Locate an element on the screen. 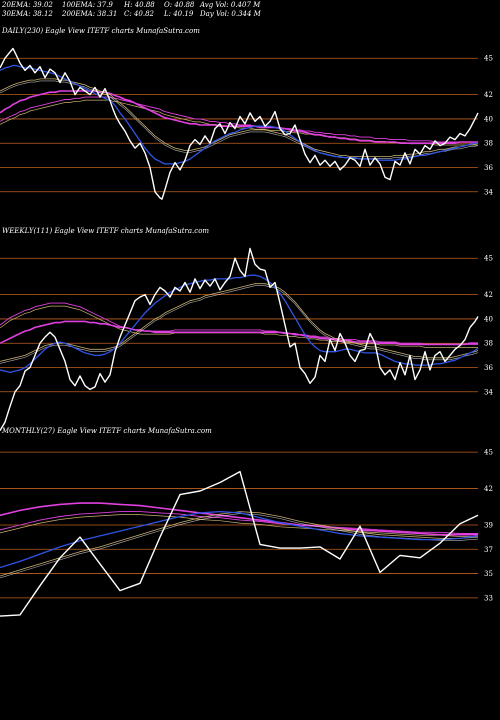 This screenshot has height=720, width=500. monthly-ema200-accent-line is located at coordinates (239, 525).